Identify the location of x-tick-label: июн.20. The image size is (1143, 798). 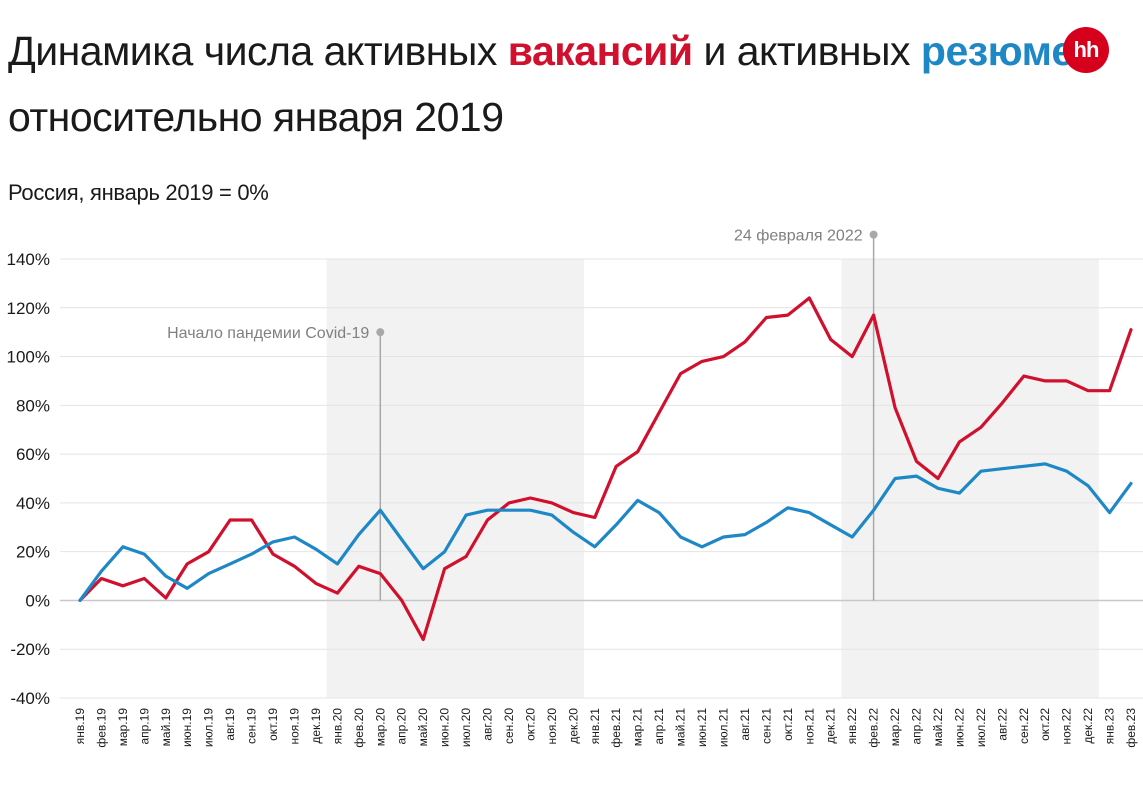
(445, 727).